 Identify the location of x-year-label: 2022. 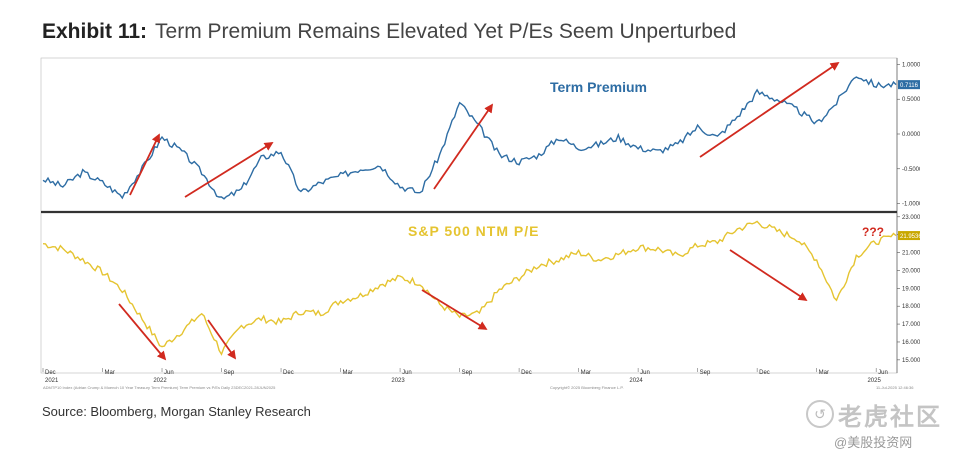
(160, 381).